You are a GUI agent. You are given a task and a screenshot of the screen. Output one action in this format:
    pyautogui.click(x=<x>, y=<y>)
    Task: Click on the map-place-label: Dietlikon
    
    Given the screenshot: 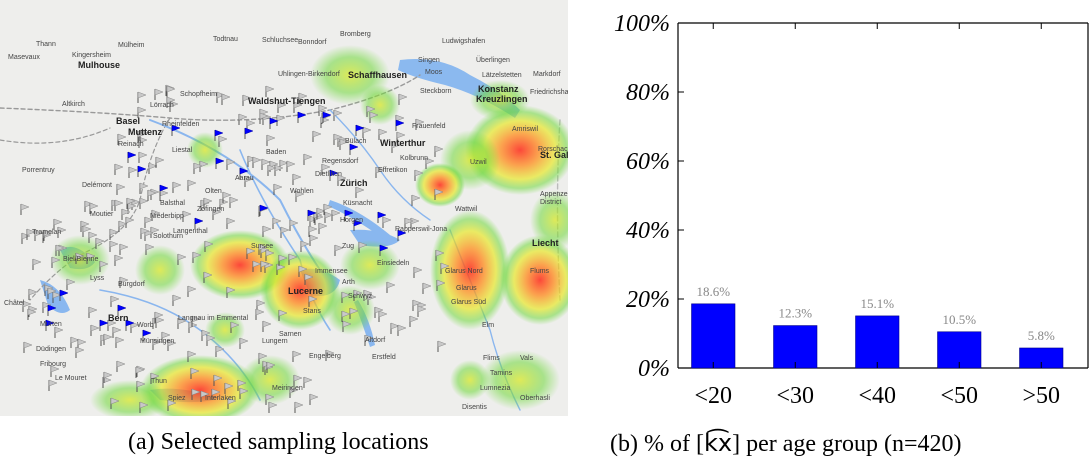 What is the action you would take?
    pyautogui.click(x=328, y=174)
    